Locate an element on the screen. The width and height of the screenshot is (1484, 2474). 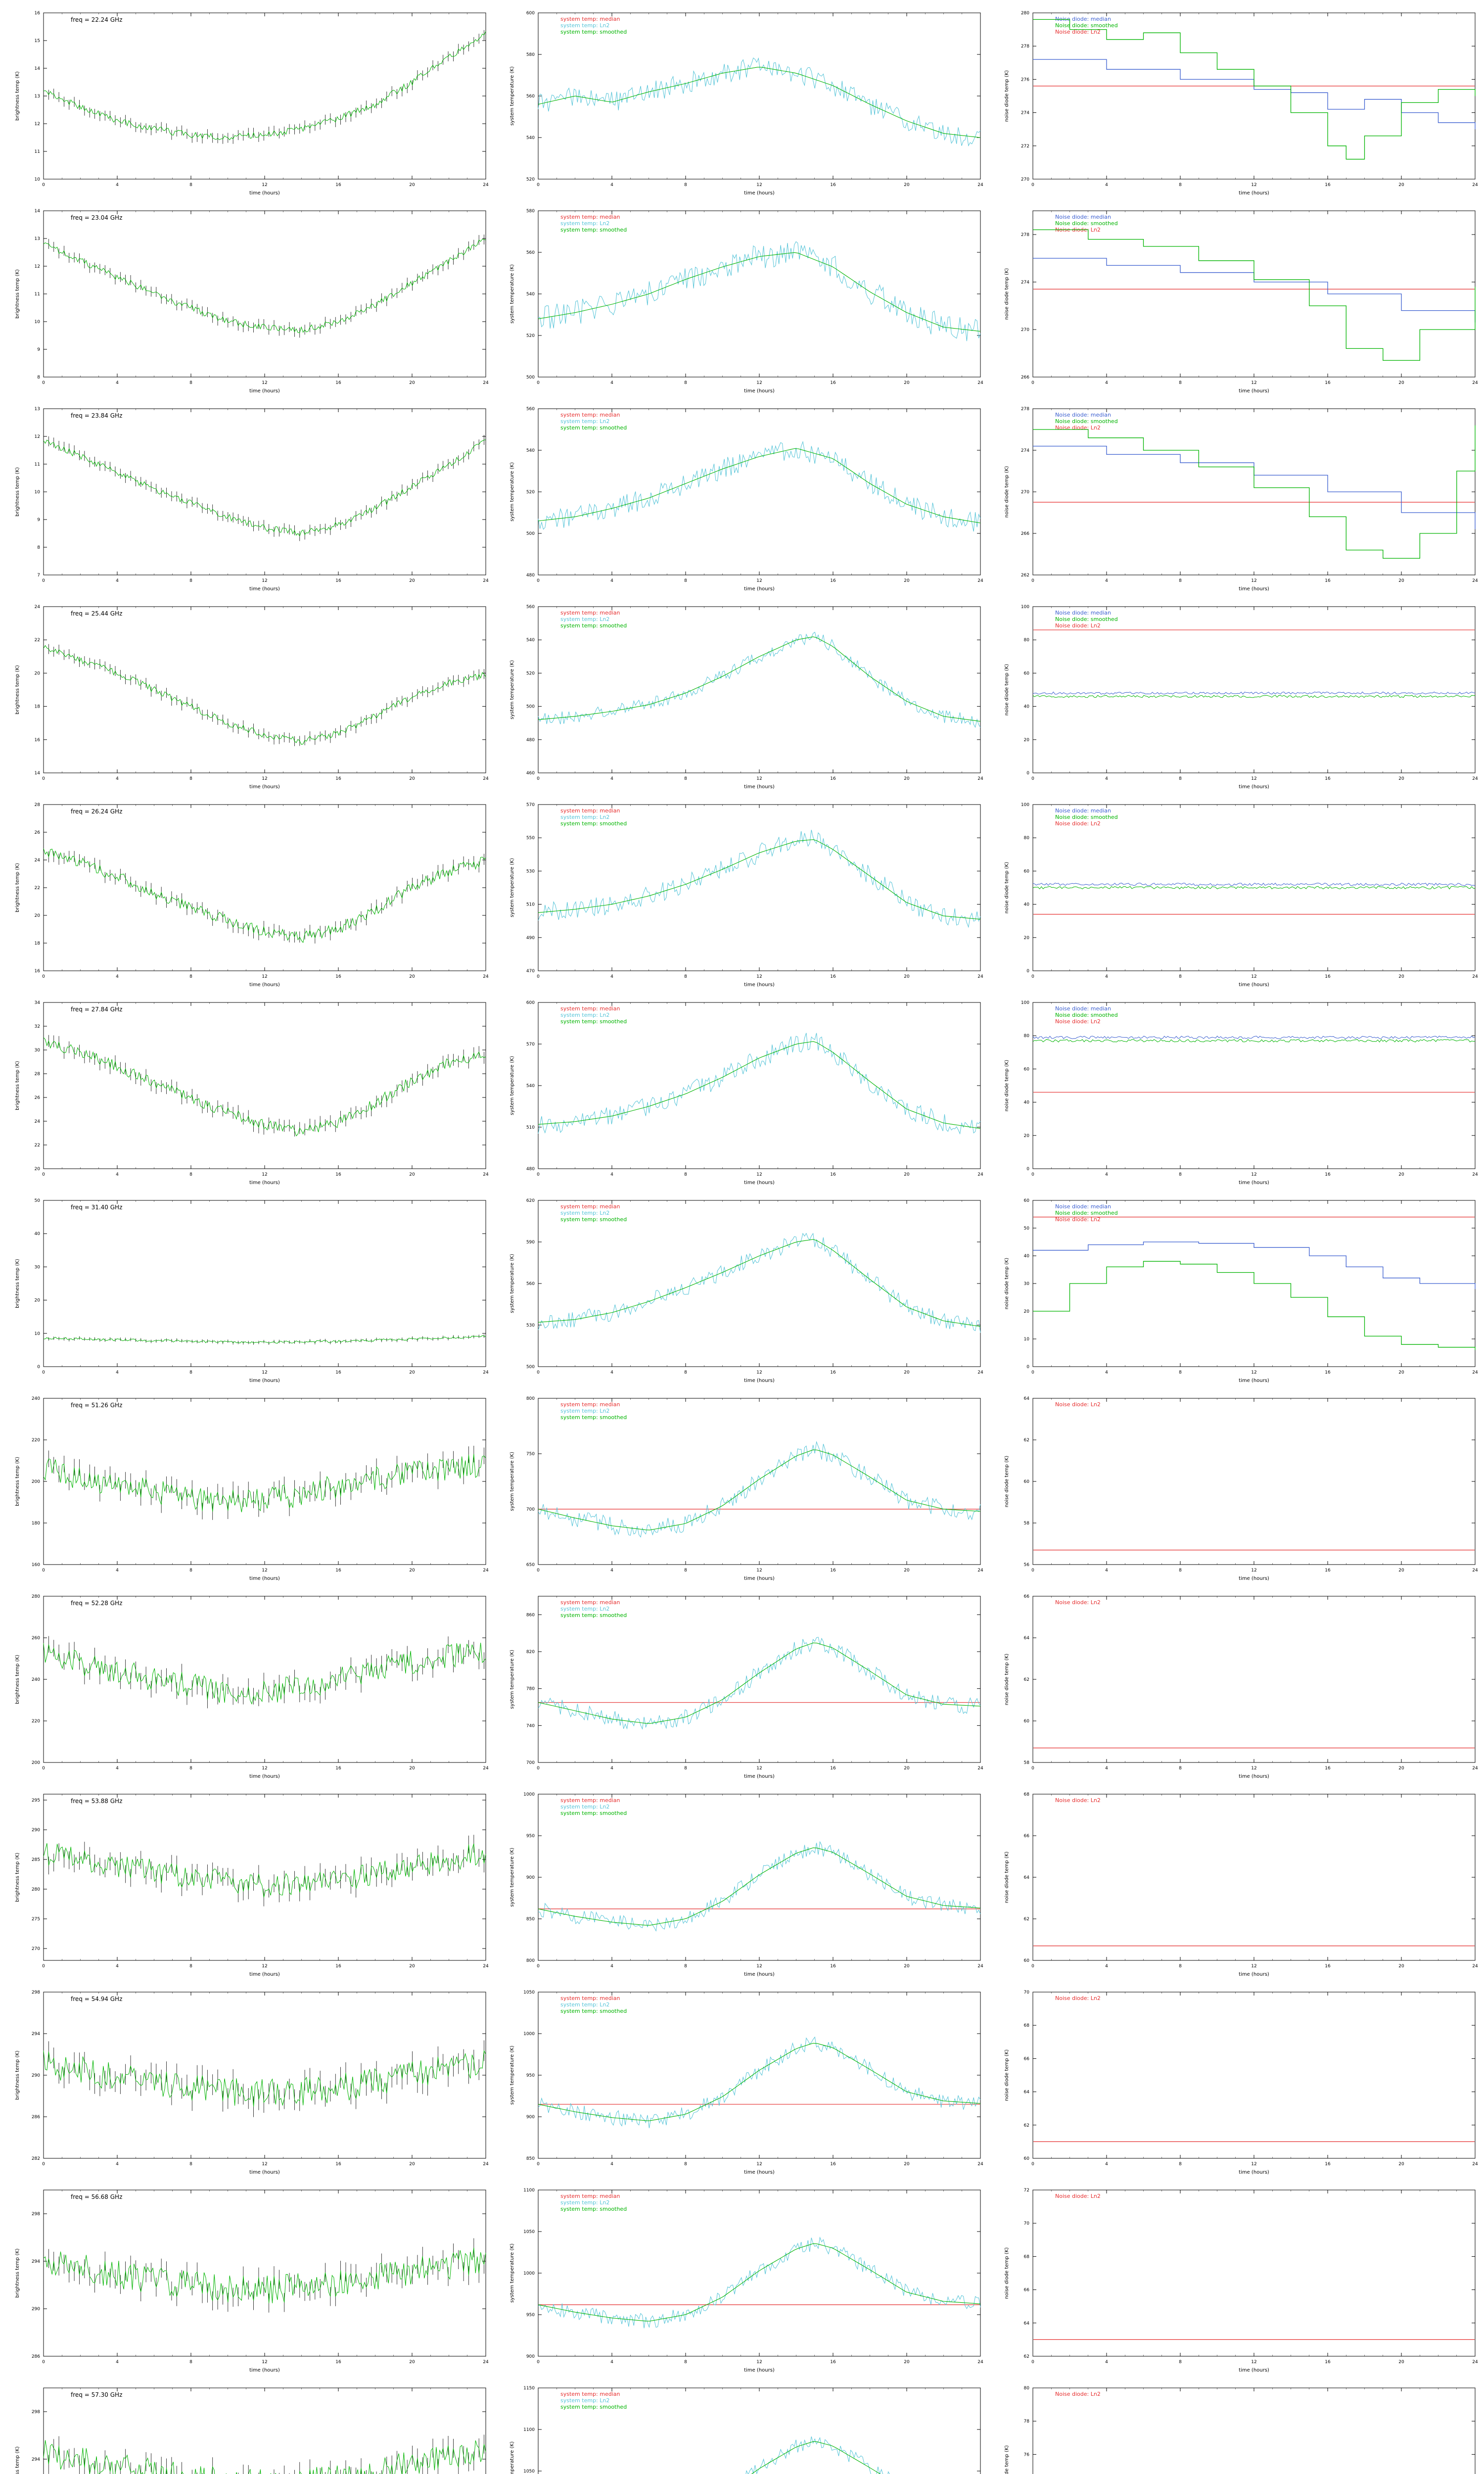
y-tick-label: 260 is located at coordinates (36, 1638).